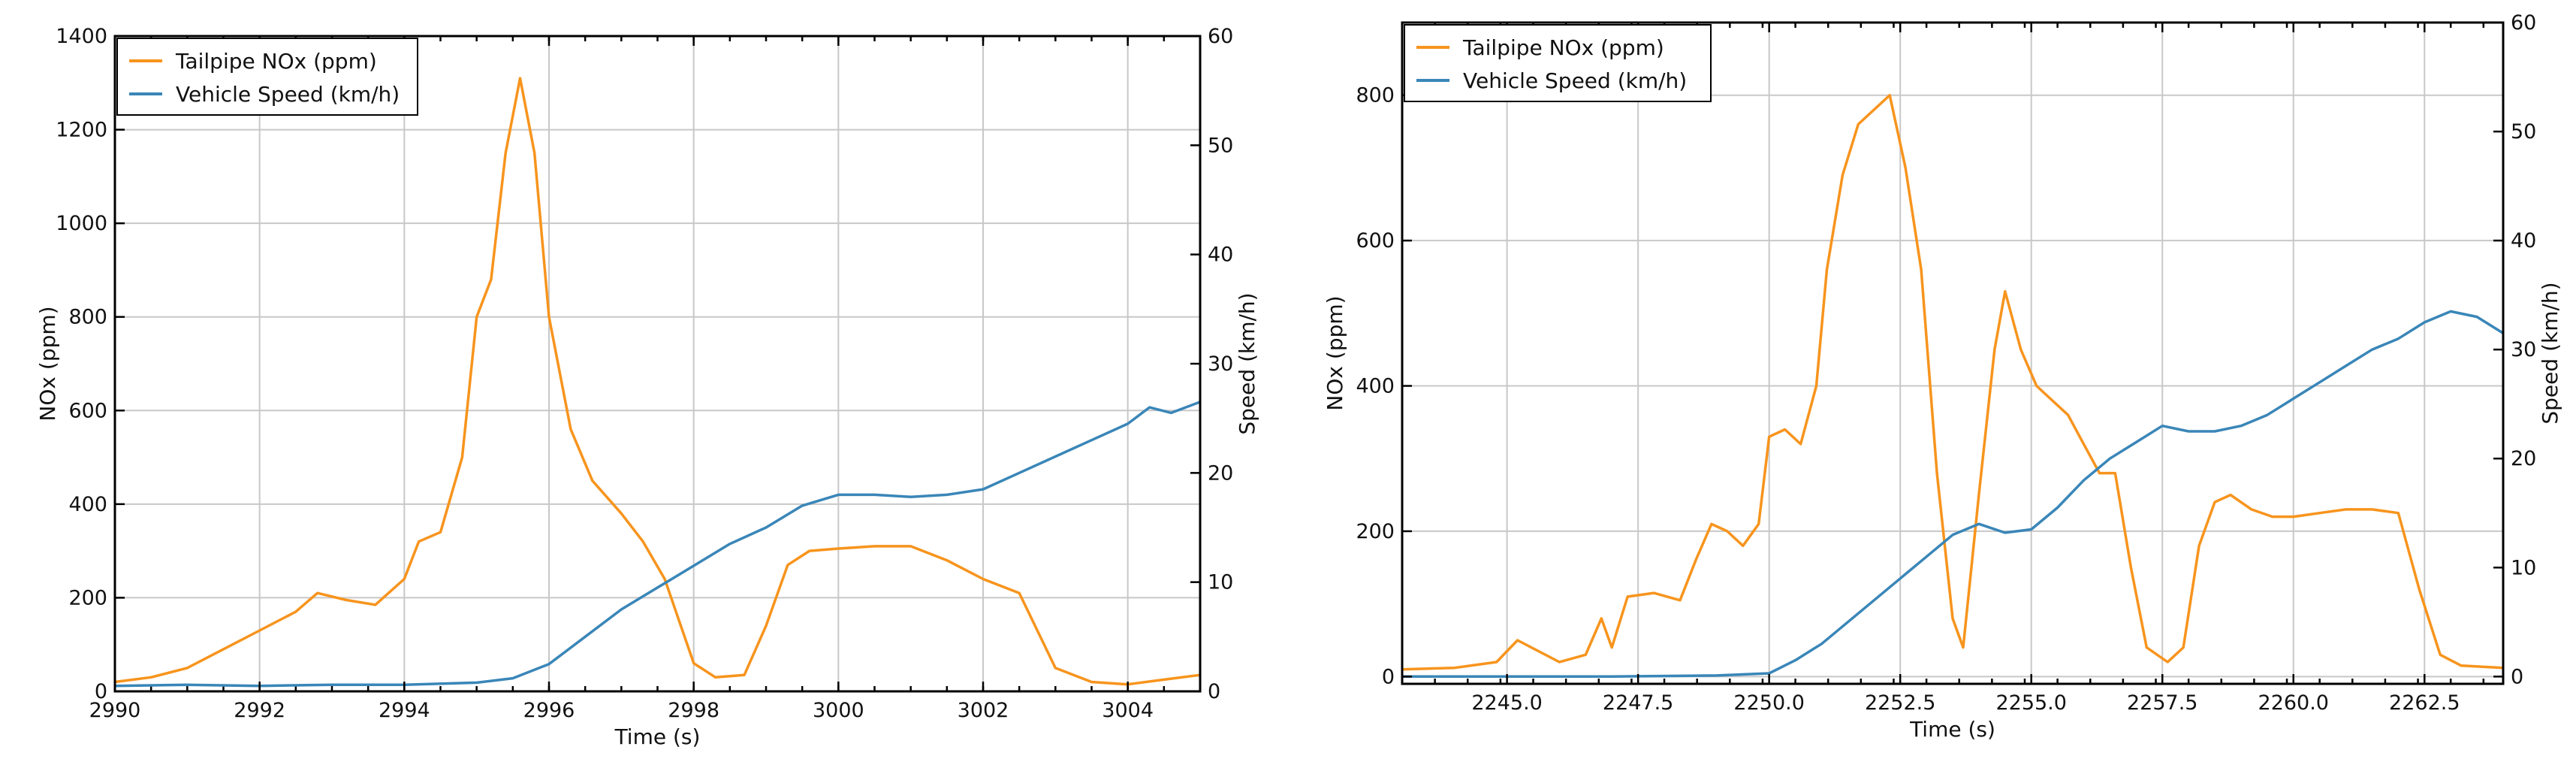 Image resolution: width=2576 pixels, height=768 pixels. Describe the element at coordinates (2293, 703) in the screenshot. I see `x-tick-label: 2260.0` at that location.